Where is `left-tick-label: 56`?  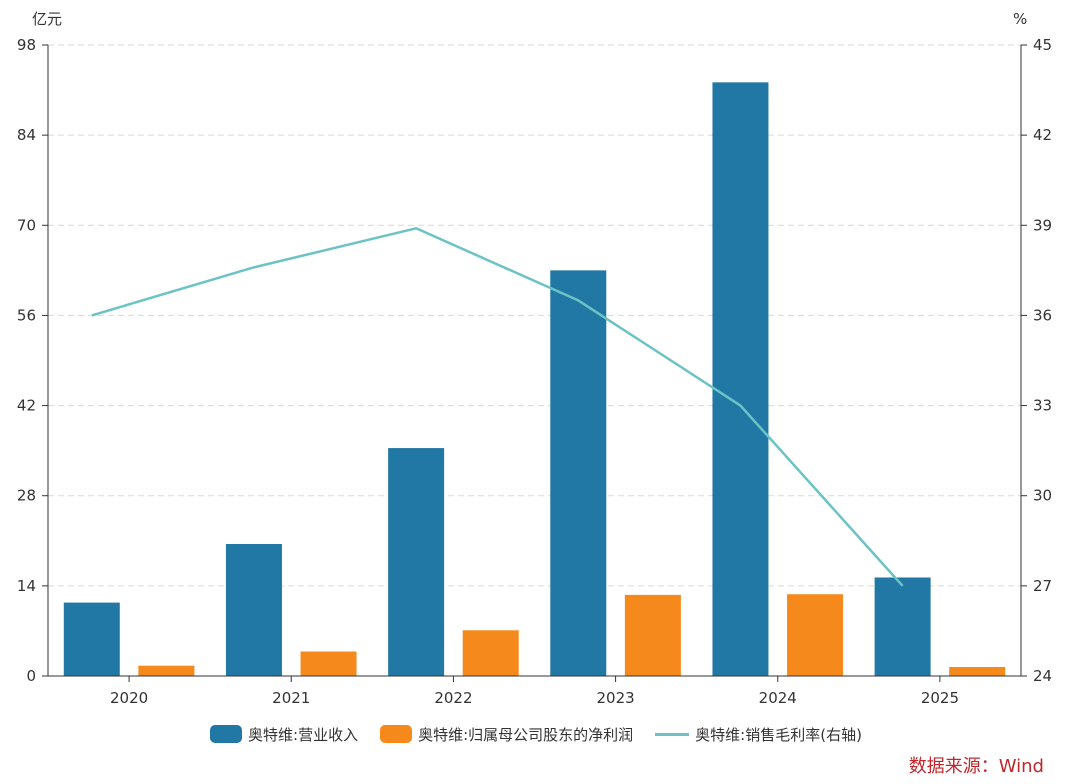
left-tick-label: 56 is located at coordinates (26, 315).